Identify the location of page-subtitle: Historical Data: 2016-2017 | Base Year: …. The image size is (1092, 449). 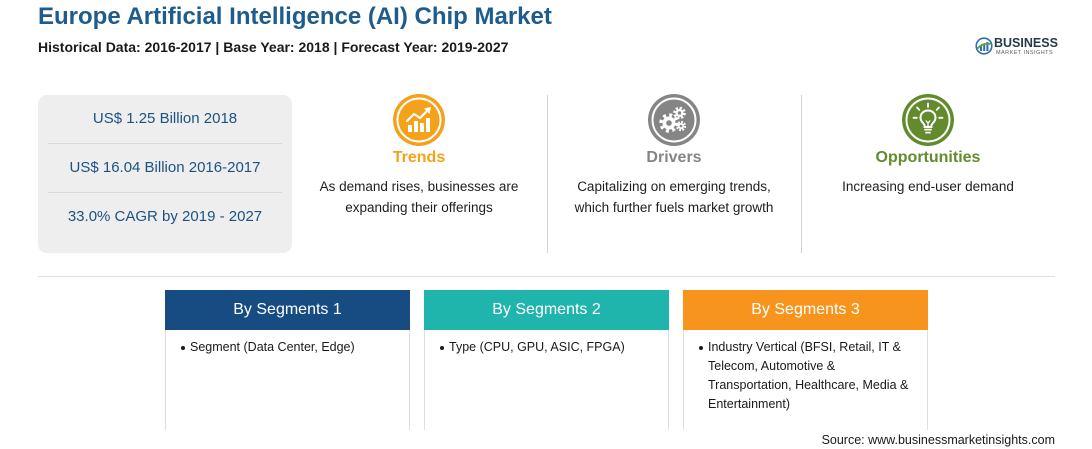
(273, 47).